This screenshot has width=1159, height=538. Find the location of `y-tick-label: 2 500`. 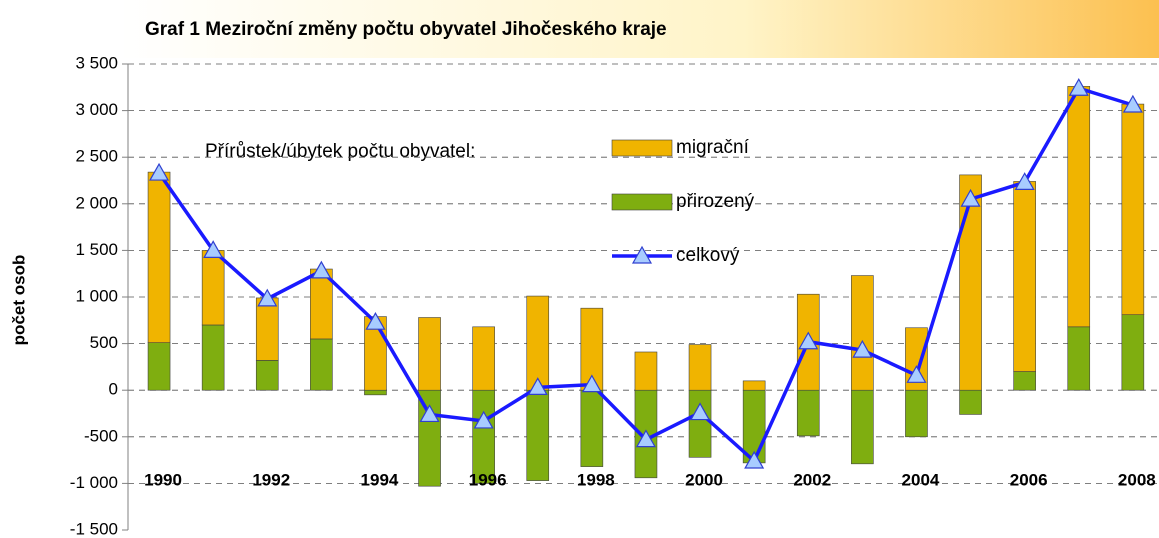

y-tick-label: 2 500 is located at coordinates (96, 156).